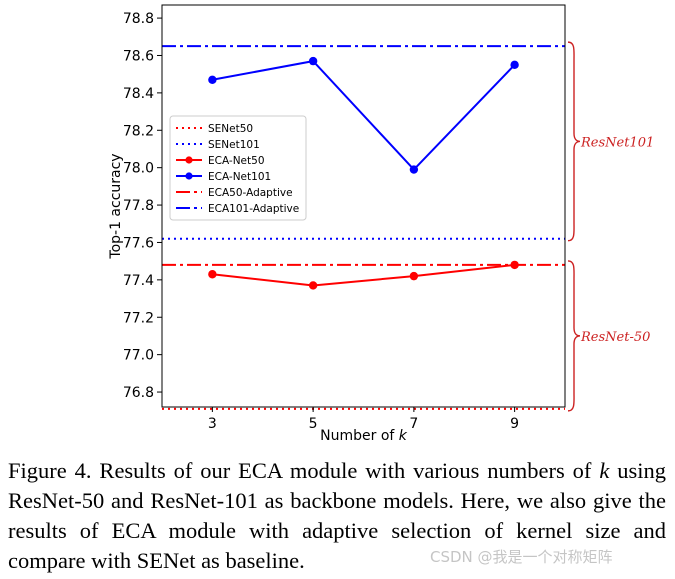  I want to click on x-axis-label: Number of k, so click(364, 436).